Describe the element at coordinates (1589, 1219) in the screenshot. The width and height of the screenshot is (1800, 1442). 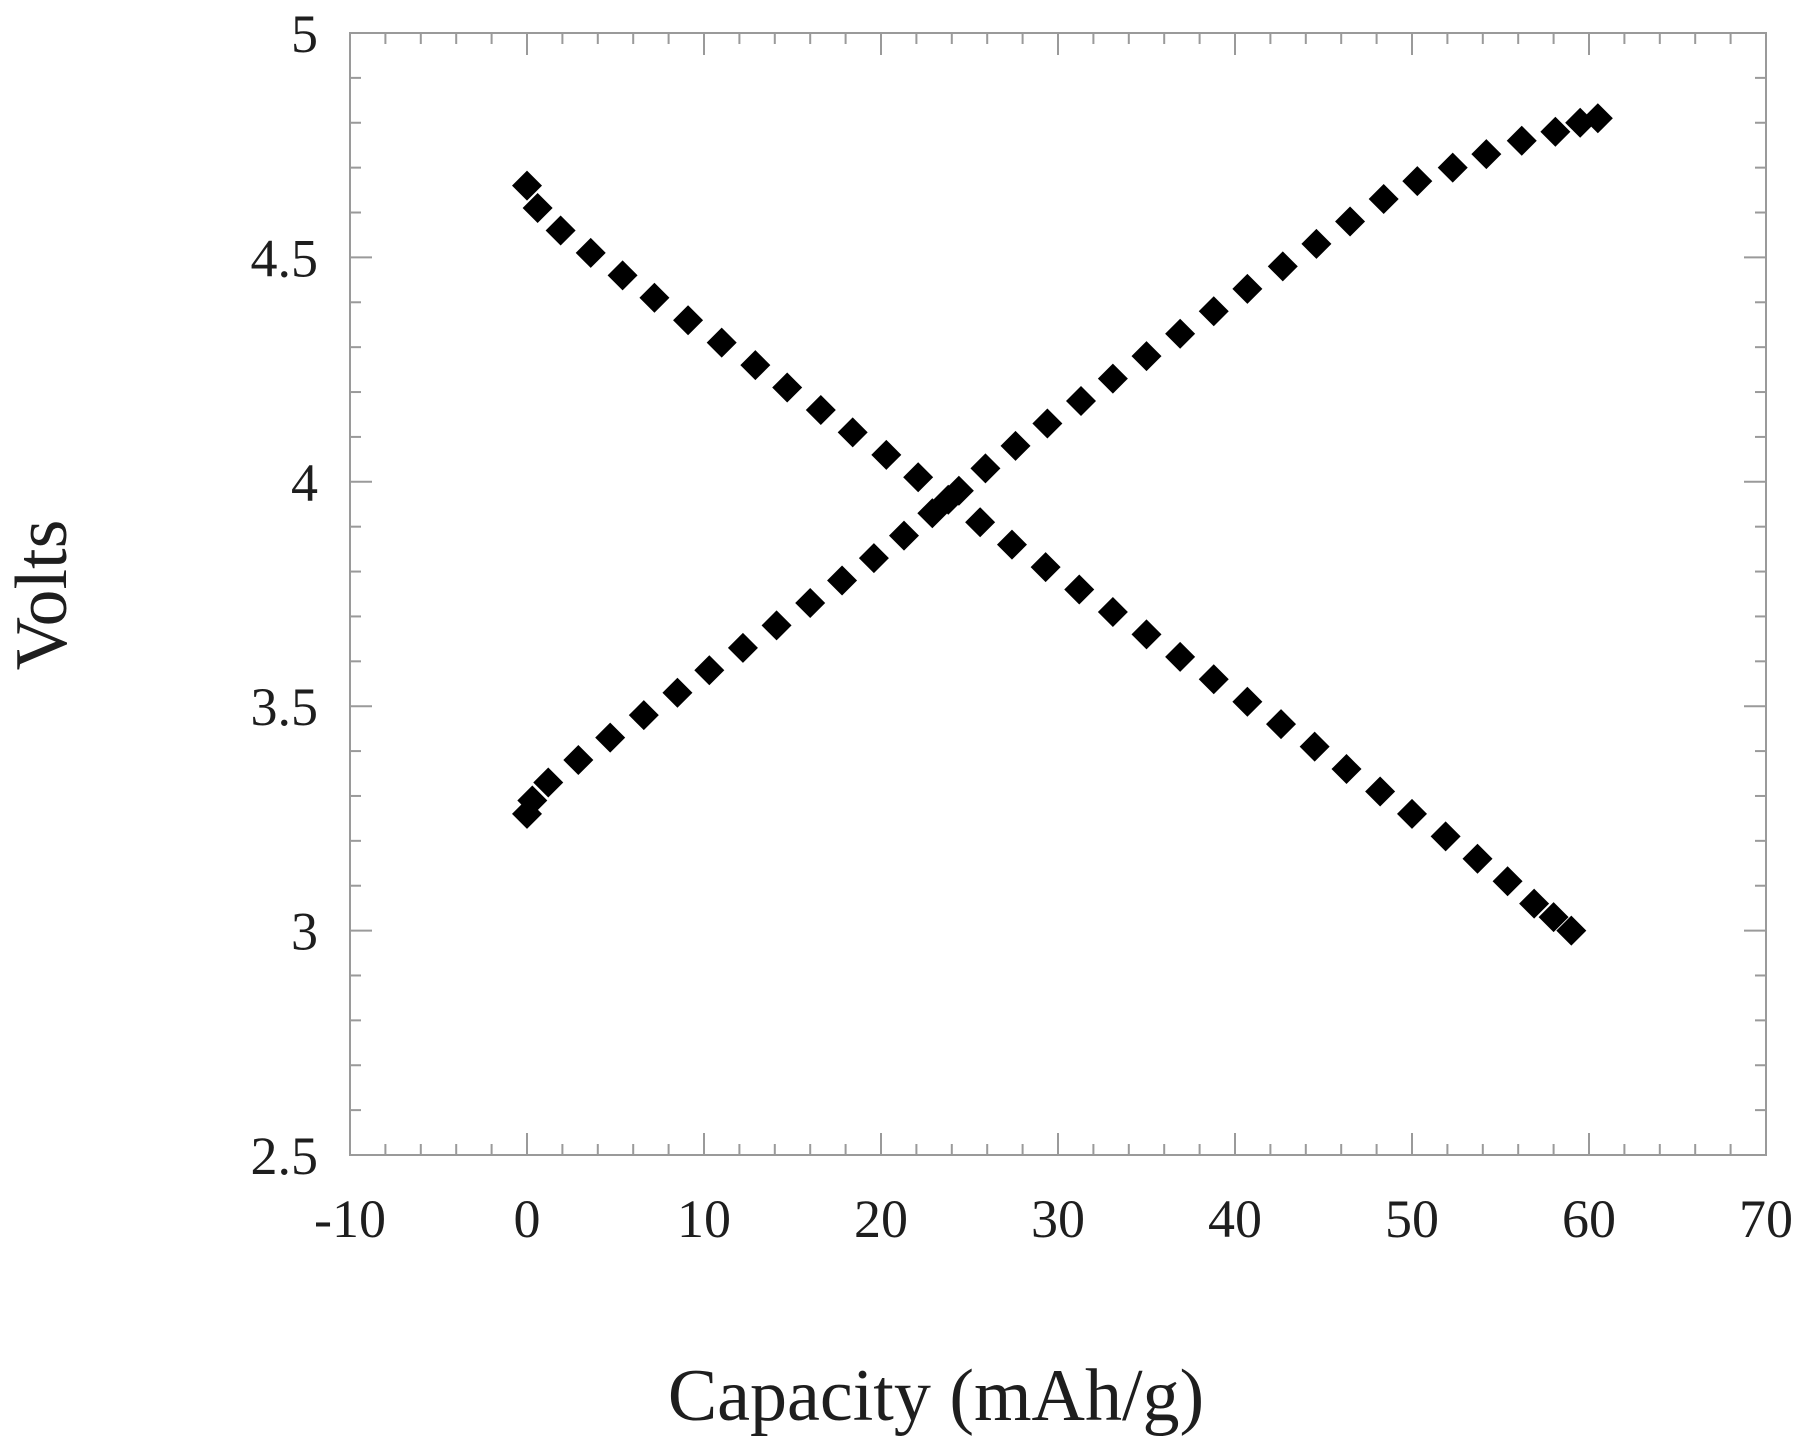
I see `x-tick-label: 60` at that location.